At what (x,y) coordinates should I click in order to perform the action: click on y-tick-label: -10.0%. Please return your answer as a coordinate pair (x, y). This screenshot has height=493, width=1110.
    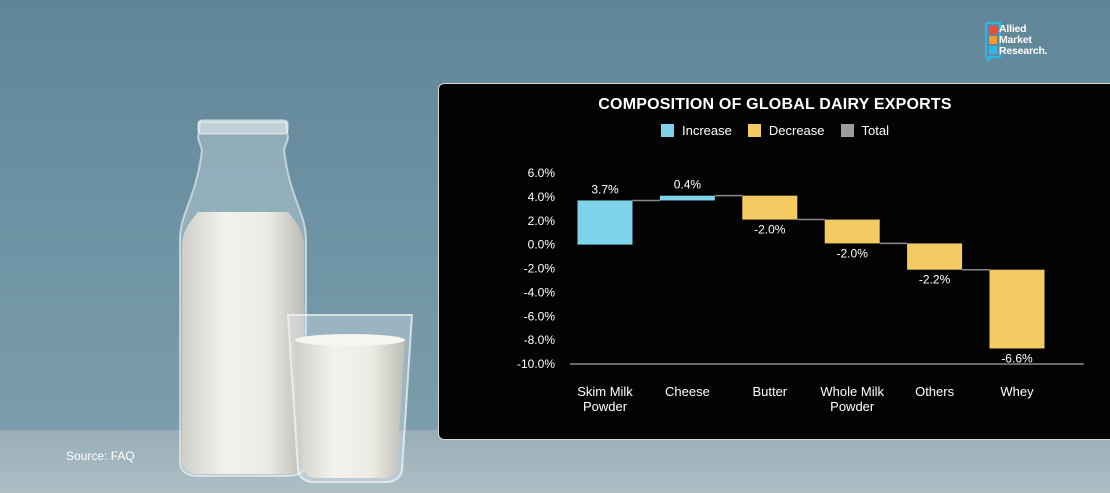
    Looking at the image, I should click on (536, 364).